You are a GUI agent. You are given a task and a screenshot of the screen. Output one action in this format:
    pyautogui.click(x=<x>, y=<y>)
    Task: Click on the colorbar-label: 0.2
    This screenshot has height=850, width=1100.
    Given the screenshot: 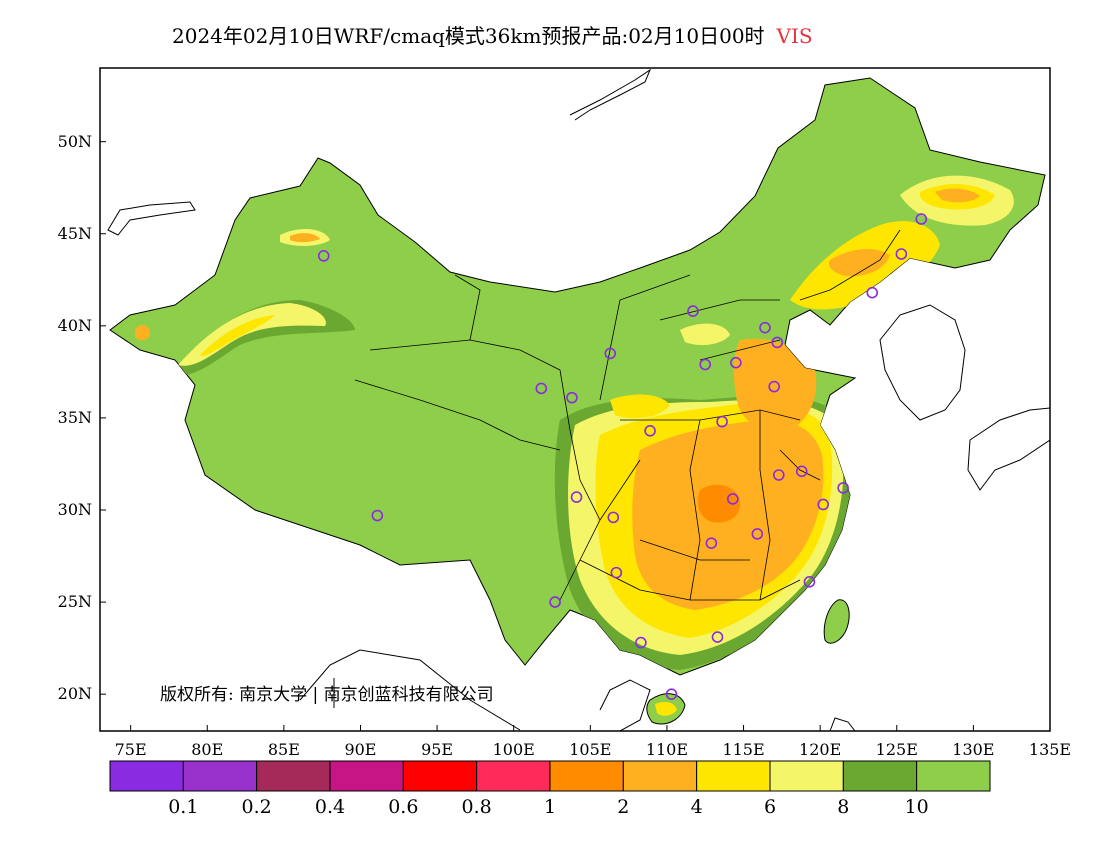 What is the action you would take?
    pyautogui.click(x=256, y=807)
    